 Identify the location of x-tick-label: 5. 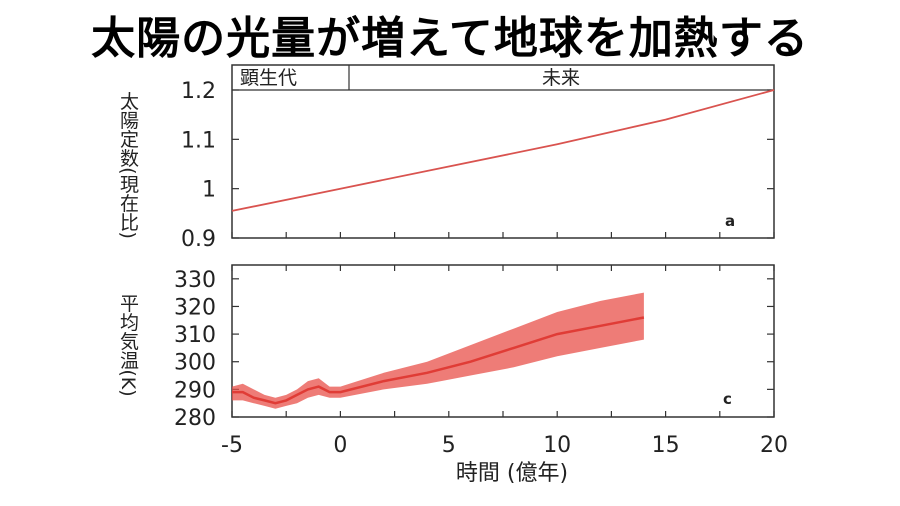
(449, 445).